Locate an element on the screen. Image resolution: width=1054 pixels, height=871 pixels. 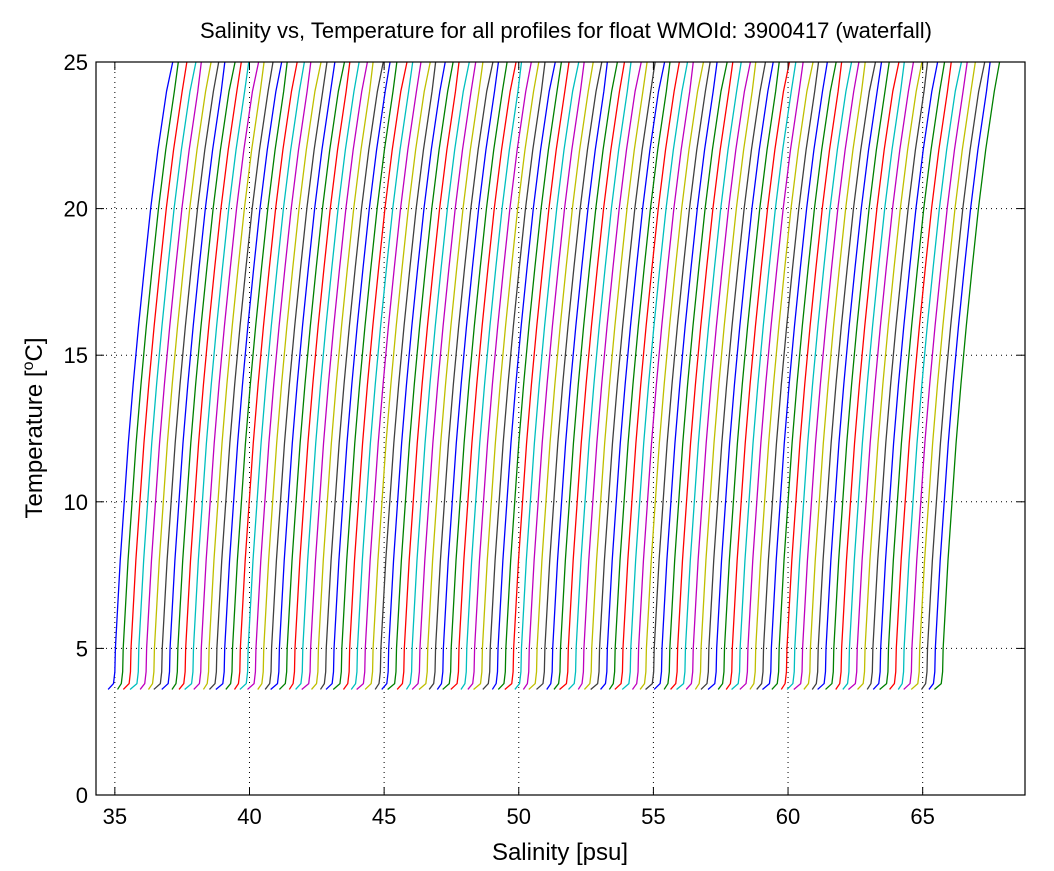
y-axis-label-tail: C] is located at coordinates (34, 350).